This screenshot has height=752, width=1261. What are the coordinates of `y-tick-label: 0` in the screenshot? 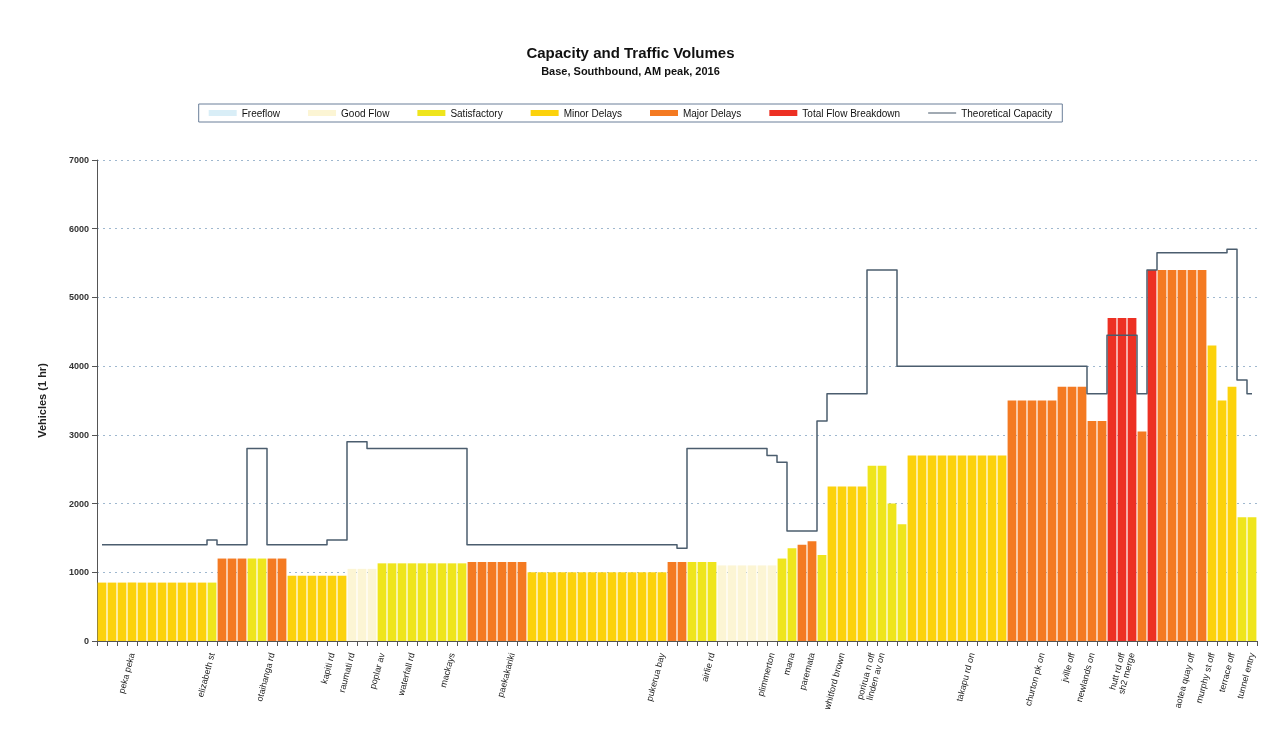 It's located at (86, 641).